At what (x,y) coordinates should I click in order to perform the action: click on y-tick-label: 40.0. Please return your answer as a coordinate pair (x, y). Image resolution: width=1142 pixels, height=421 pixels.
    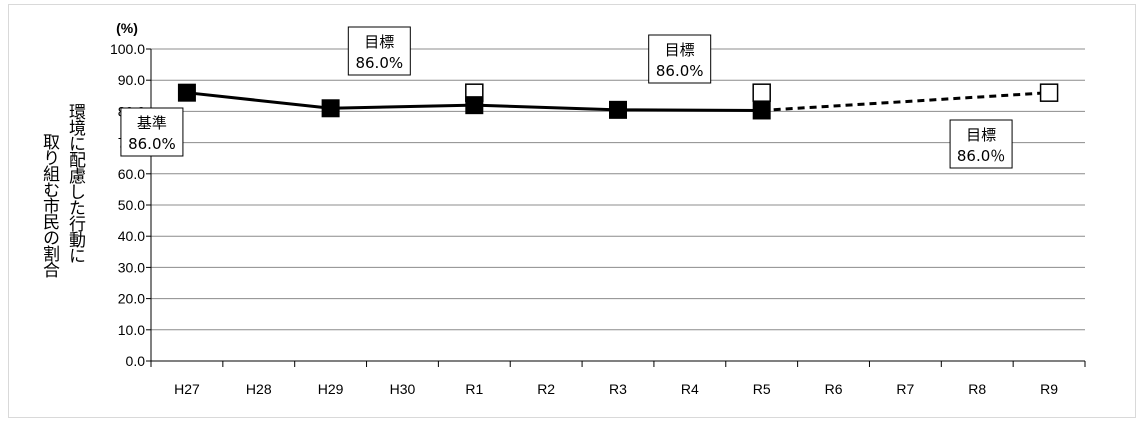
    Looking at the image, I should click on (131, 236).